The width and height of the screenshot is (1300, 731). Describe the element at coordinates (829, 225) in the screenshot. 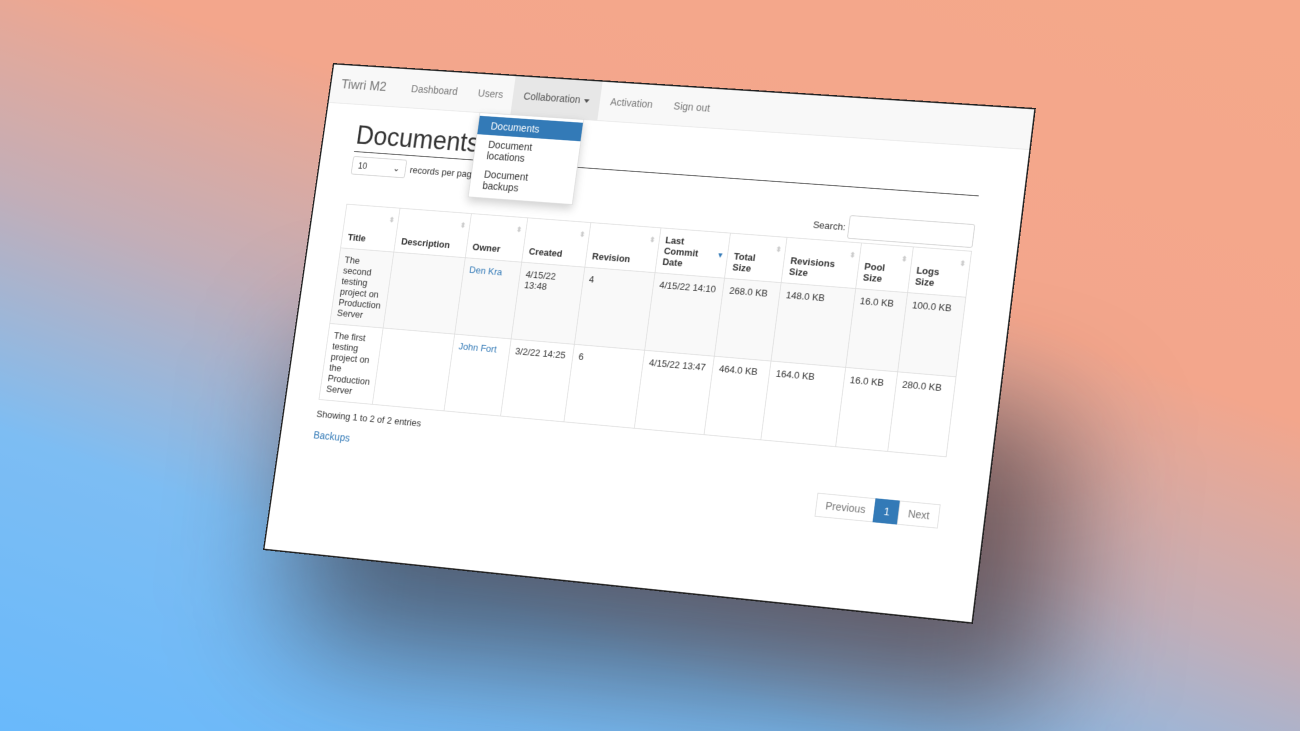

I see `search-label: Search:` at that location.